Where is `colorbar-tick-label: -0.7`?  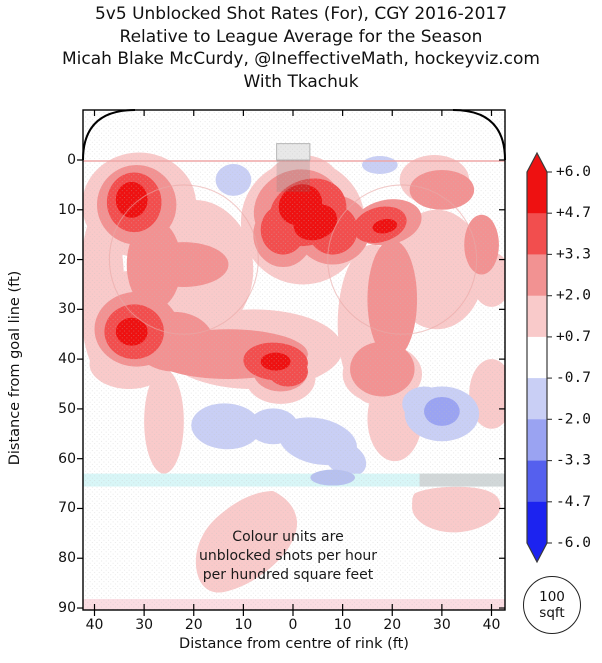 colorbar-tick-label: -0.7 is located at coordinates (573, 378).